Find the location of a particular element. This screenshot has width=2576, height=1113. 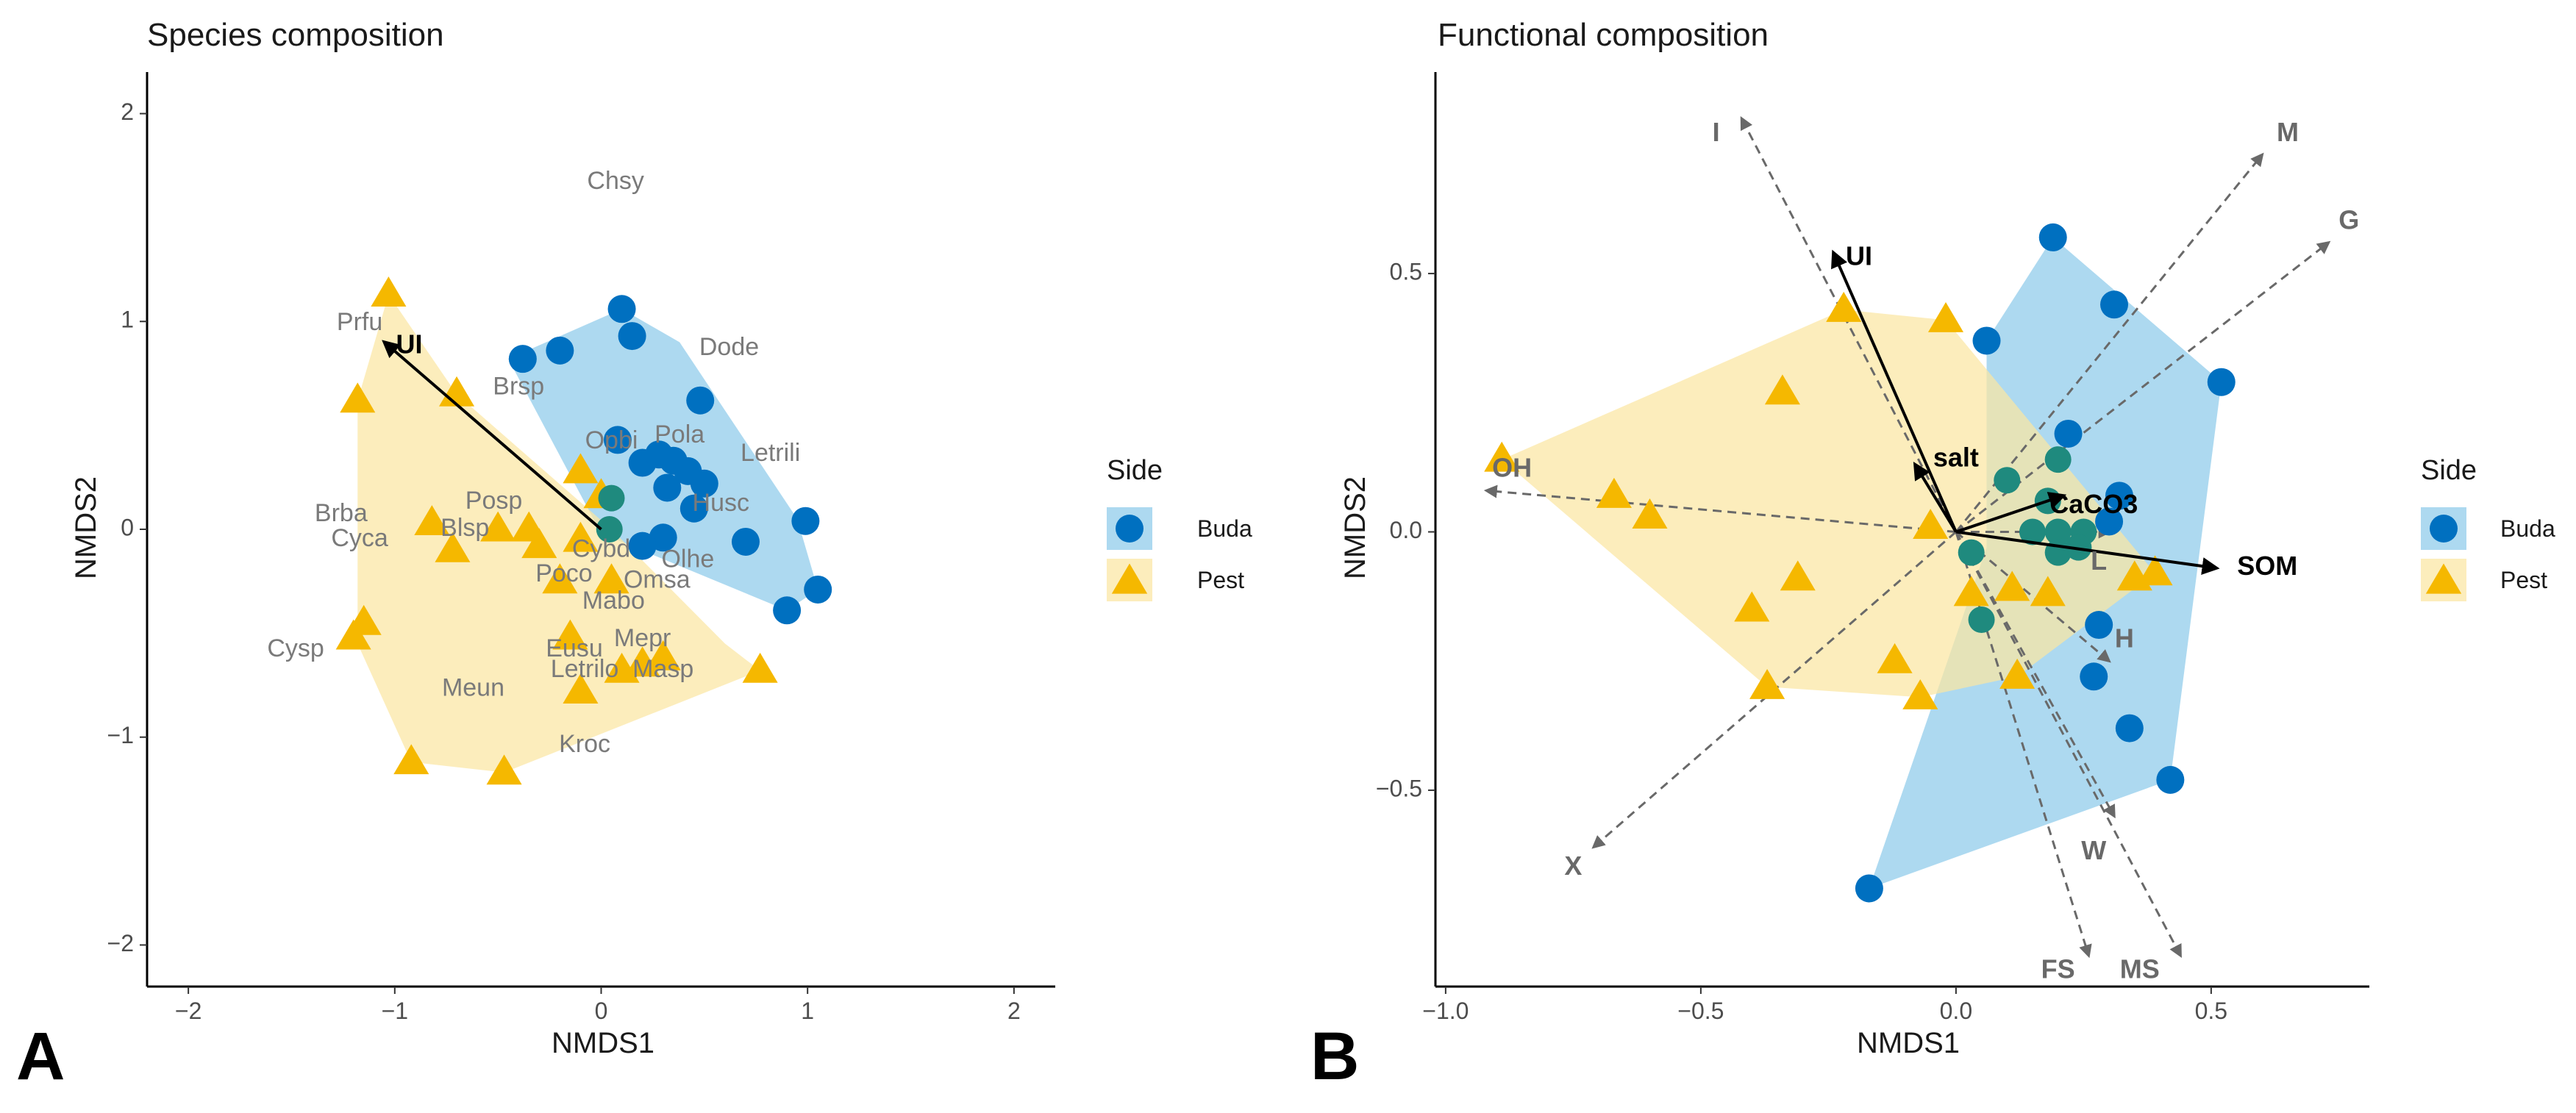

panel-b-legend: Side Buda Pest is located at coordinates (2488, 528).